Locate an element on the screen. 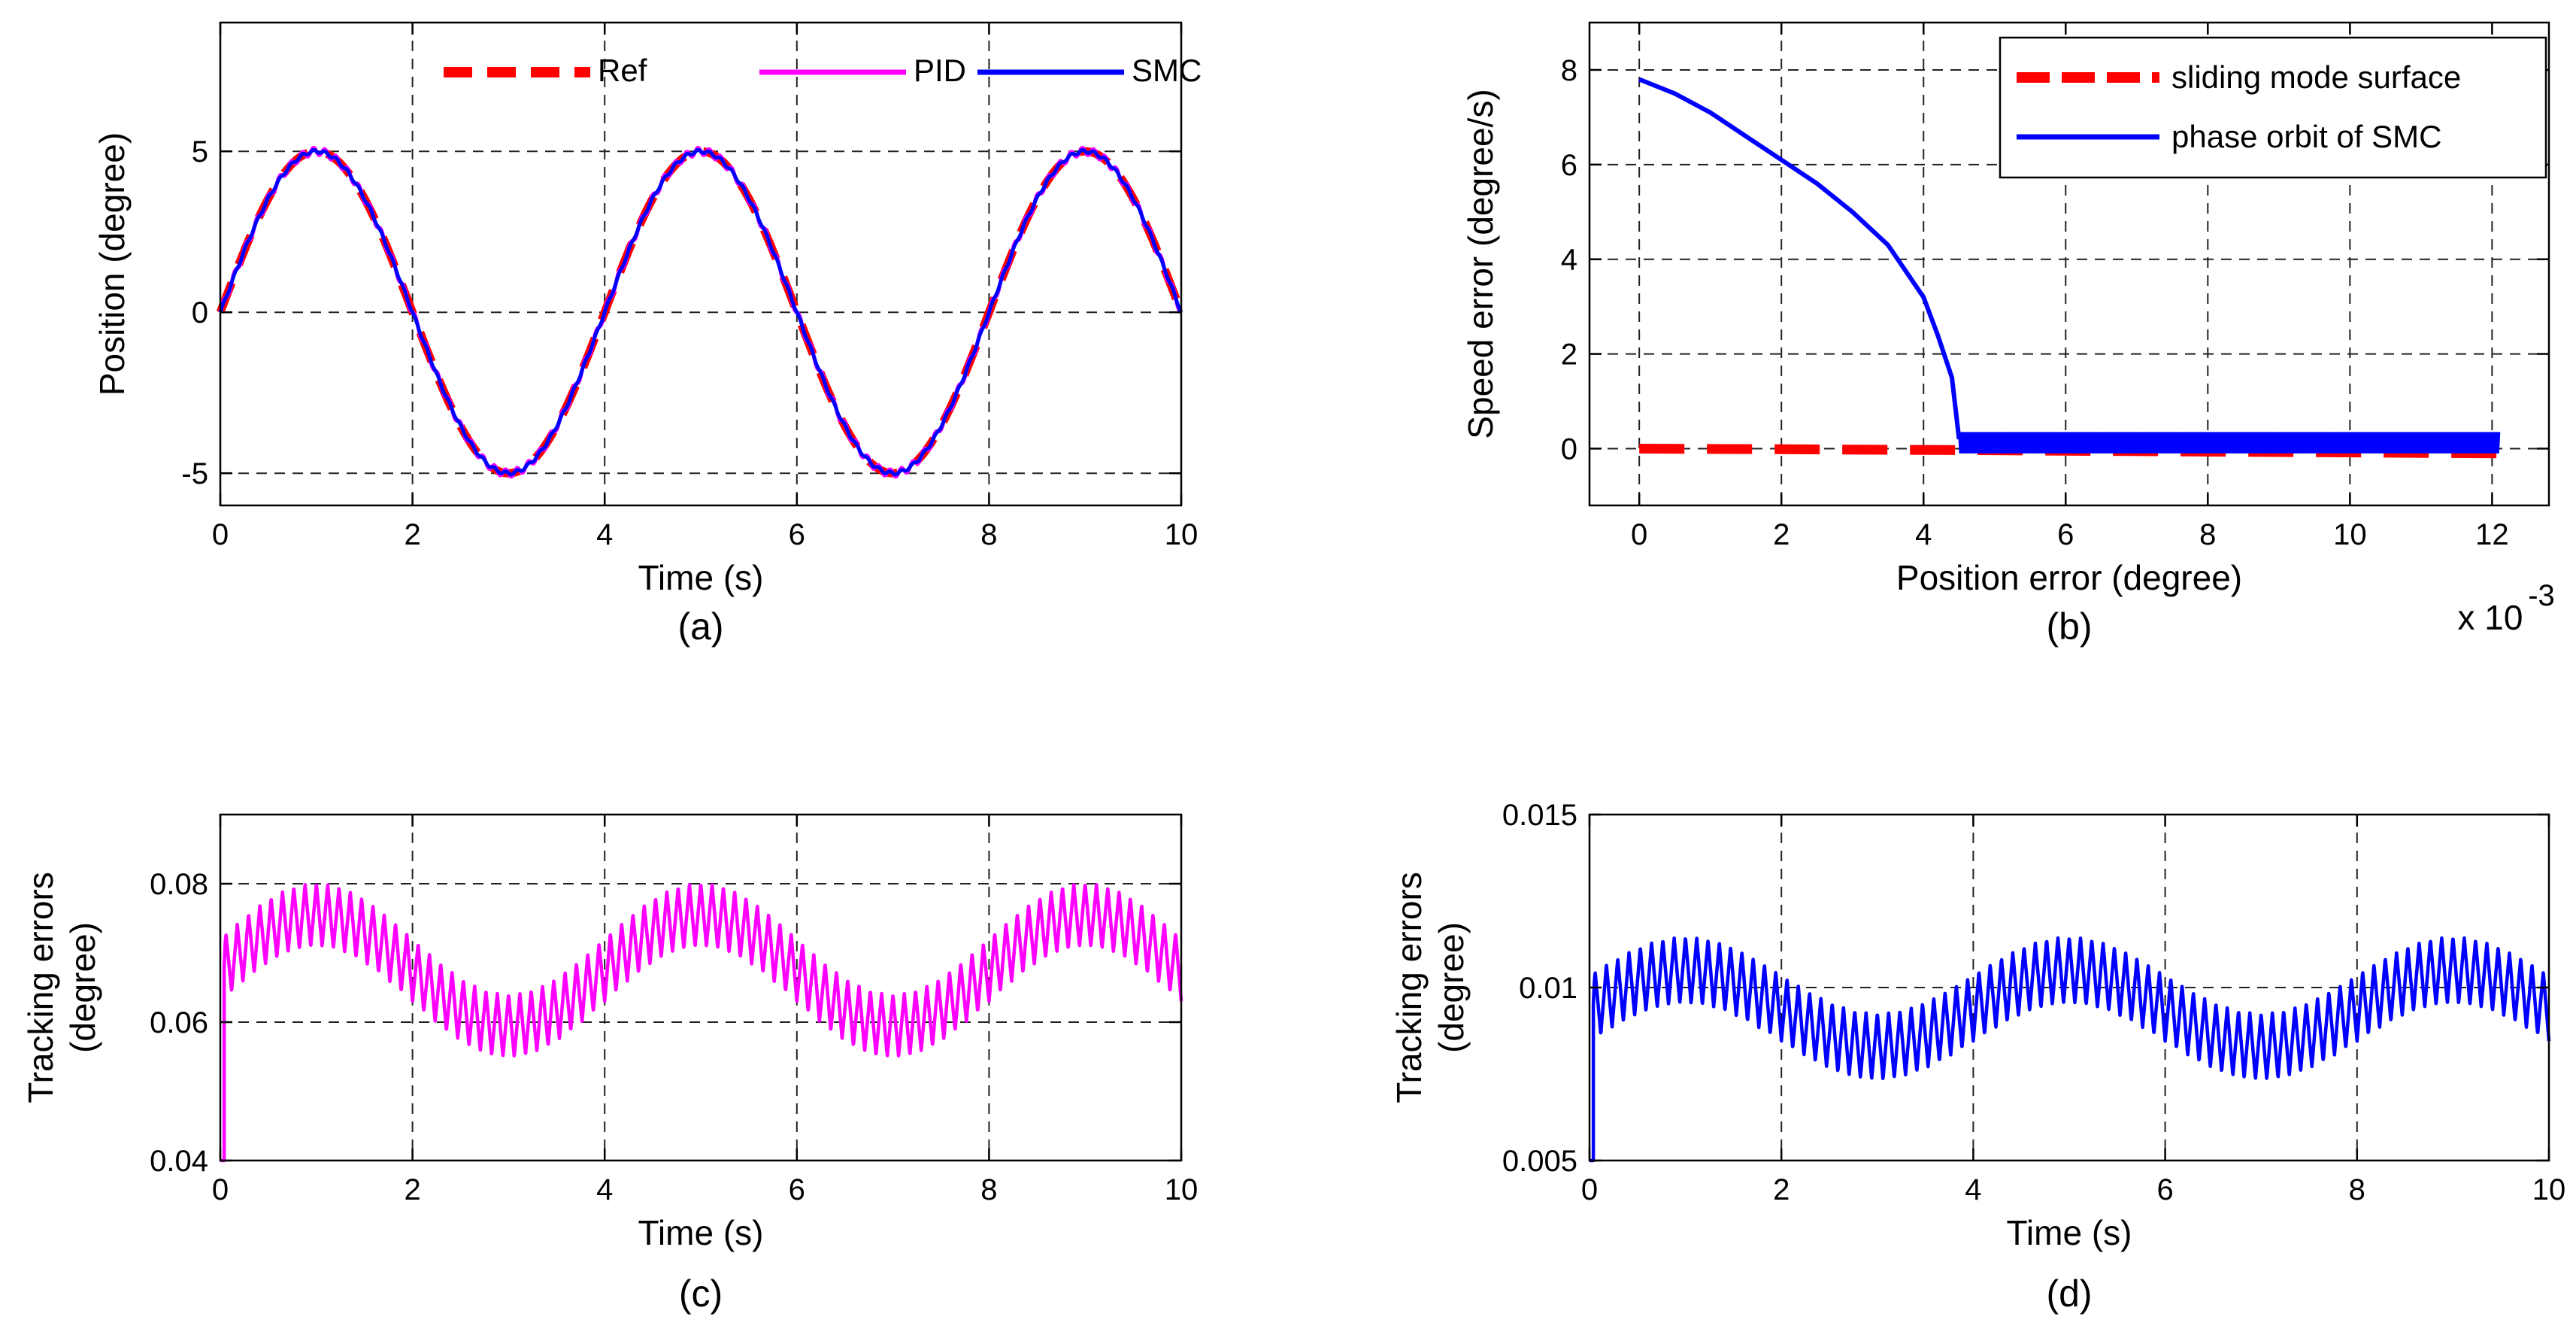 The image size is (2576, 1332). axes-frame-a is located at coordinates (701, 264).